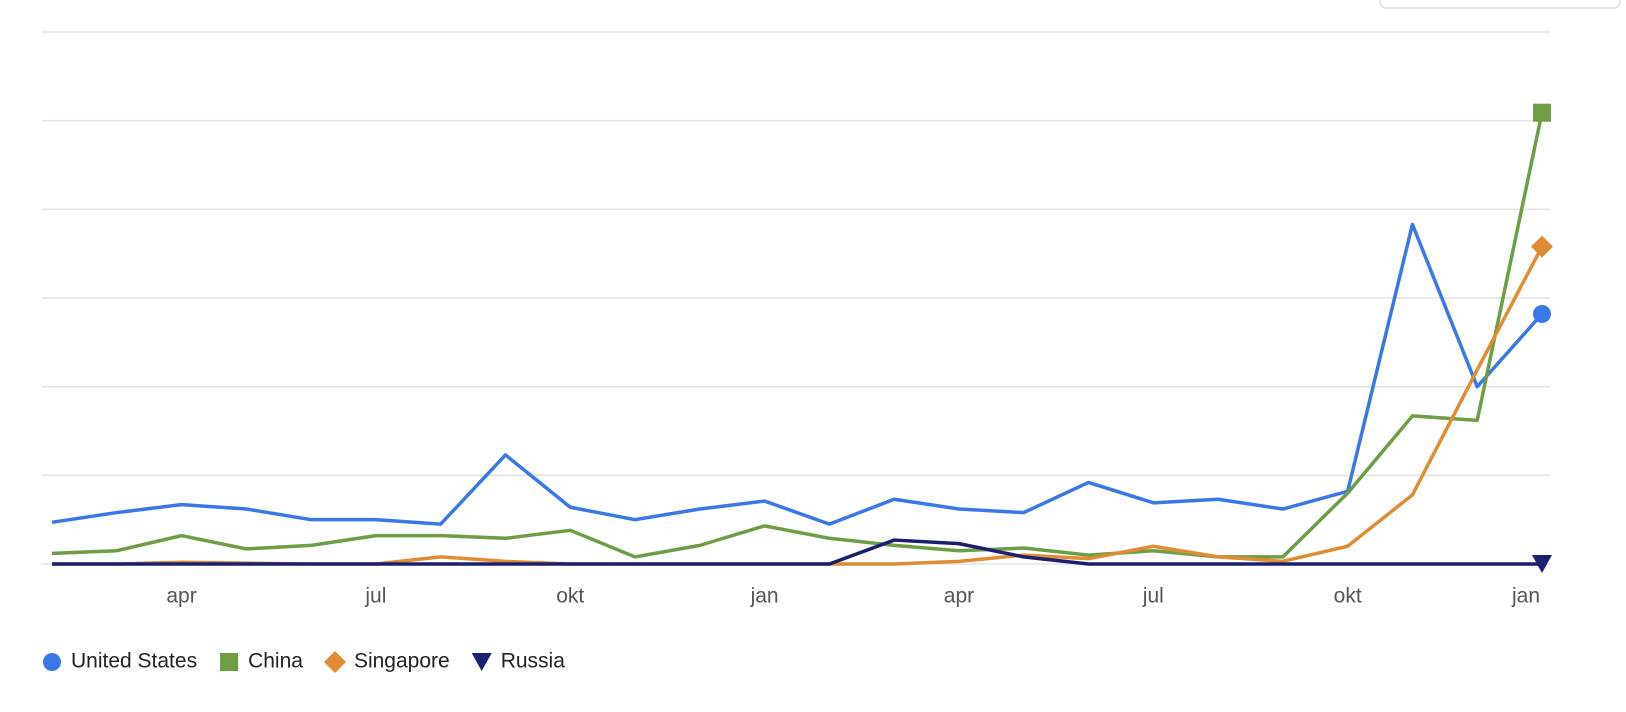  I want to click on series-line, so click(797, 552).